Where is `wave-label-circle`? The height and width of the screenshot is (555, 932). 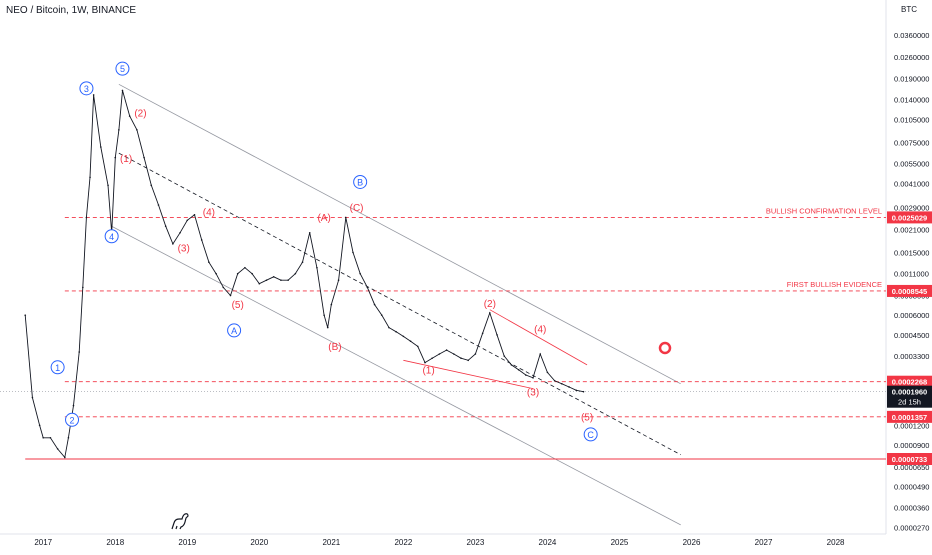
wave-label-circle is located at coordinates (590, 434).